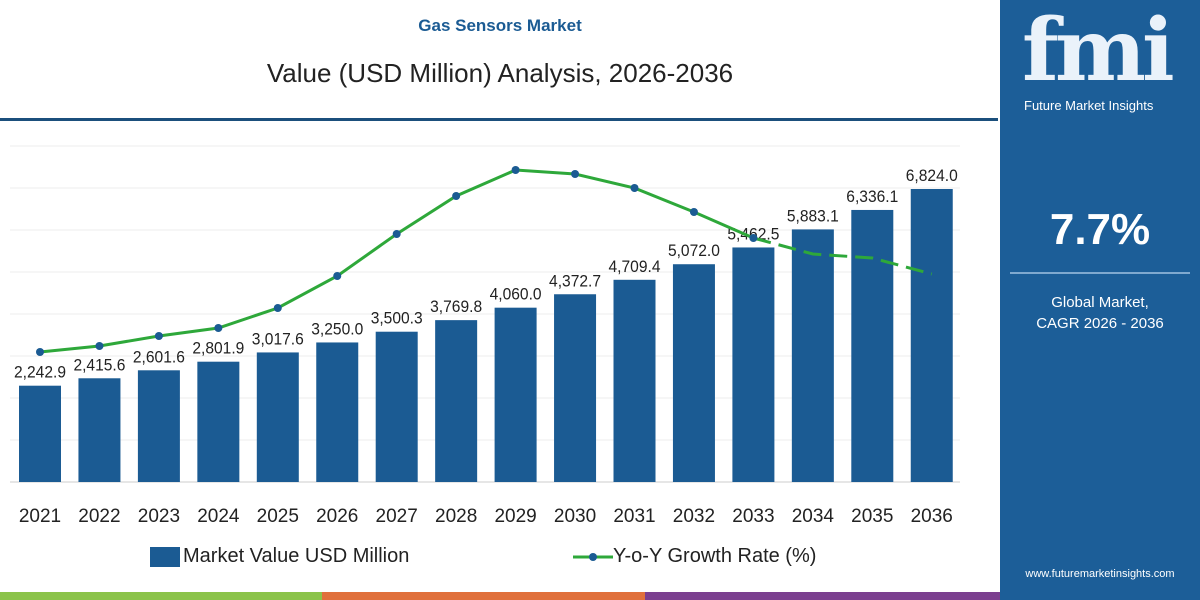 The width and height of the screenshot is (1200, 600). I want to click on bar-2023, so click(158, 426).